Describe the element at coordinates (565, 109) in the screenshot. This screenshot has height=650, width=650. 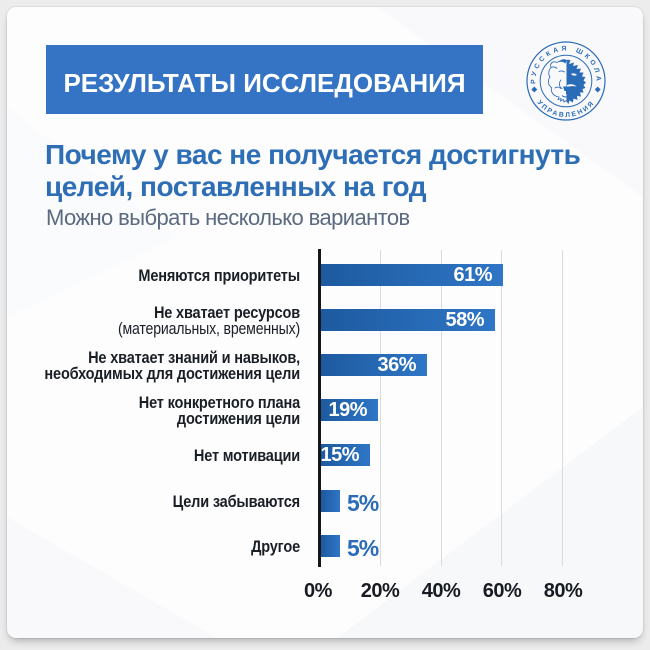
I see `svg-text: УПРАВЛЕНИЯ` at that location.